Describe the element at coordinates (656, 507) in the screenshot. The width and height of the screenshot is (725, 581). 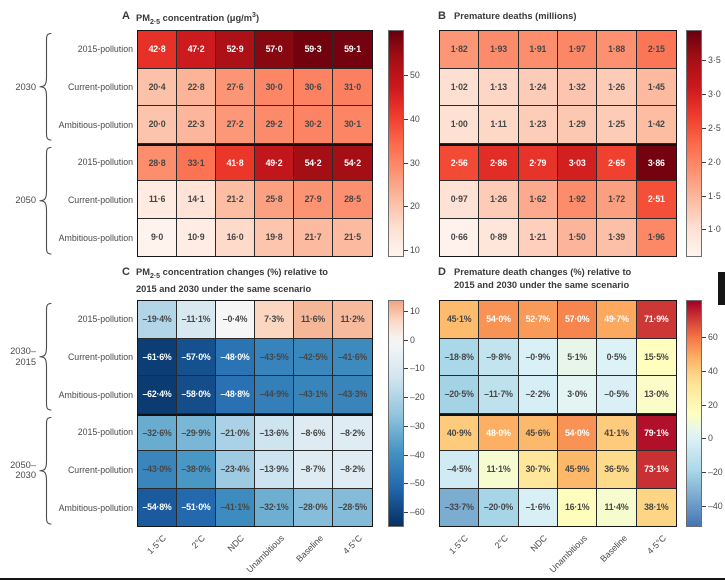
I see `heatmap-cell-D-5-5: 38·1%` at that location.